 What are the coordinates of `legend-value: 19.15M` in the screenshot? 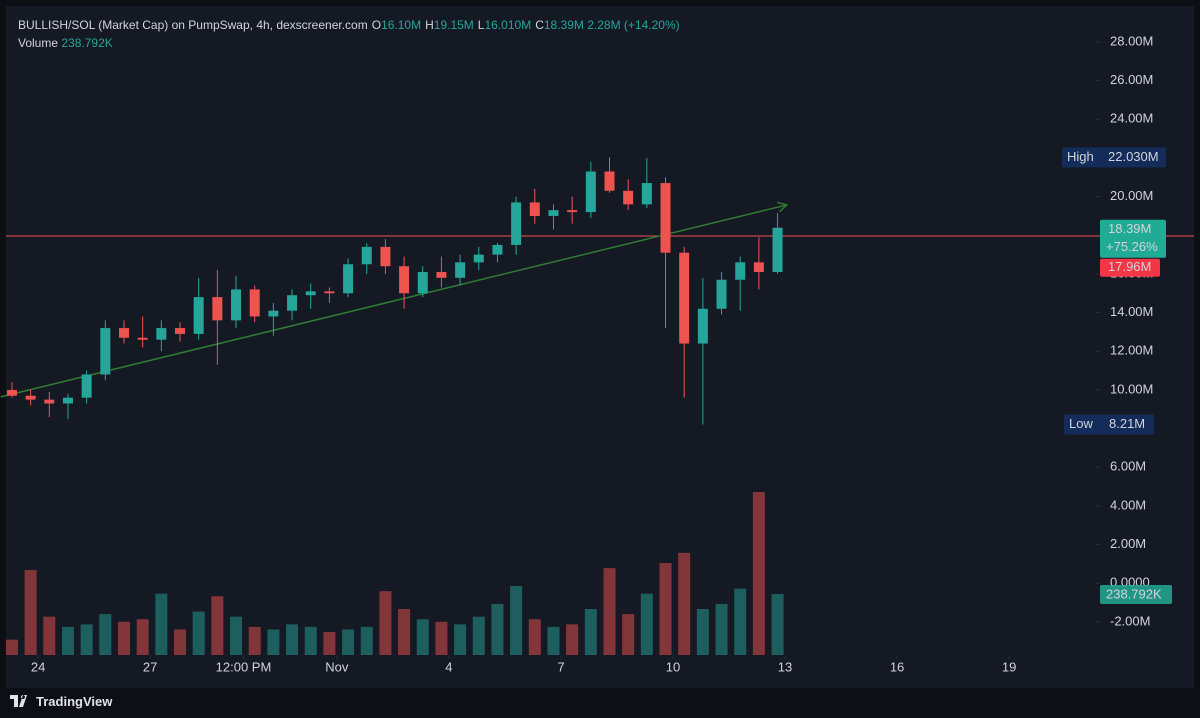 It's located at (453, 25).